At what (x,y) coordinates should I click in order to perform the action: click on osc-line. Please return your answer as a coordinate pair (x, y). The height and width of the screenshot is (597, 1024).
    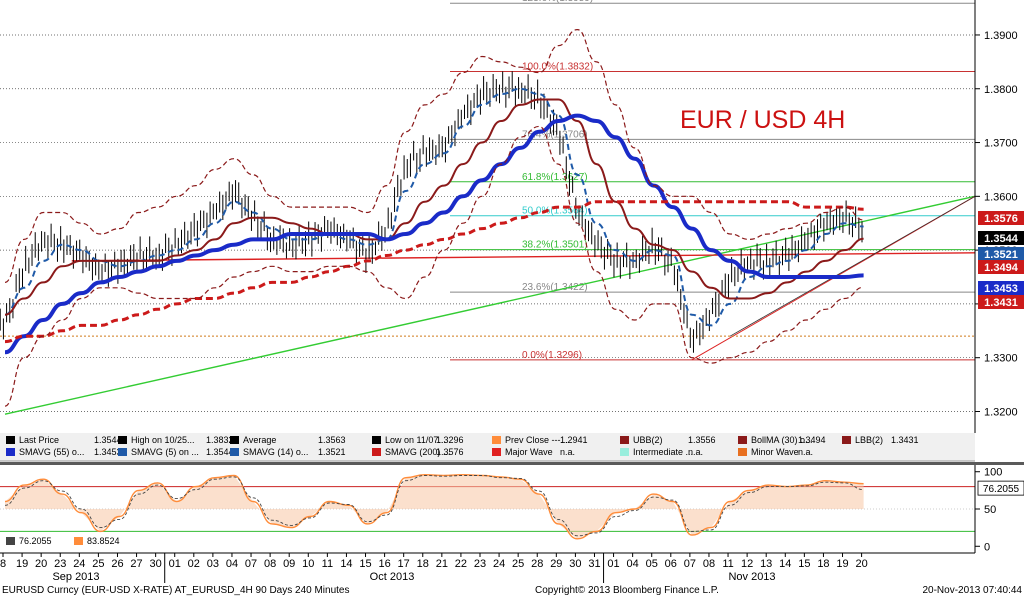
    Looking at the image, I should click on (434, 506).